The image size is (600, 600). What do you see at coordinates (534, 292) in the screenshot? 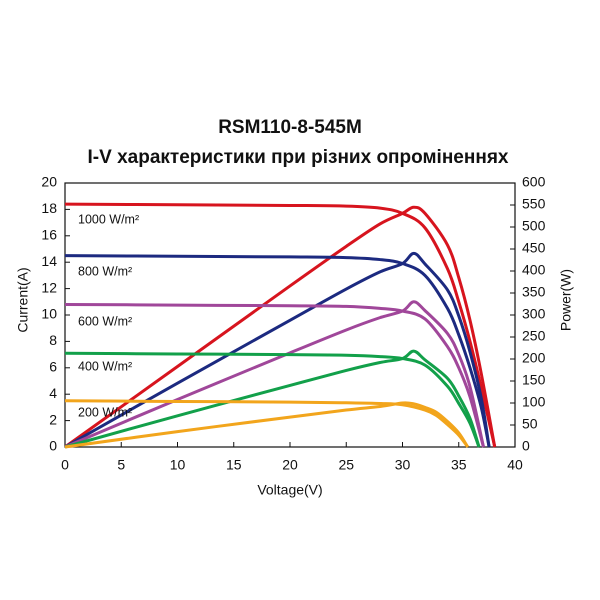
I see `y2-tick-label: 350` at bounding box center [534, 292].